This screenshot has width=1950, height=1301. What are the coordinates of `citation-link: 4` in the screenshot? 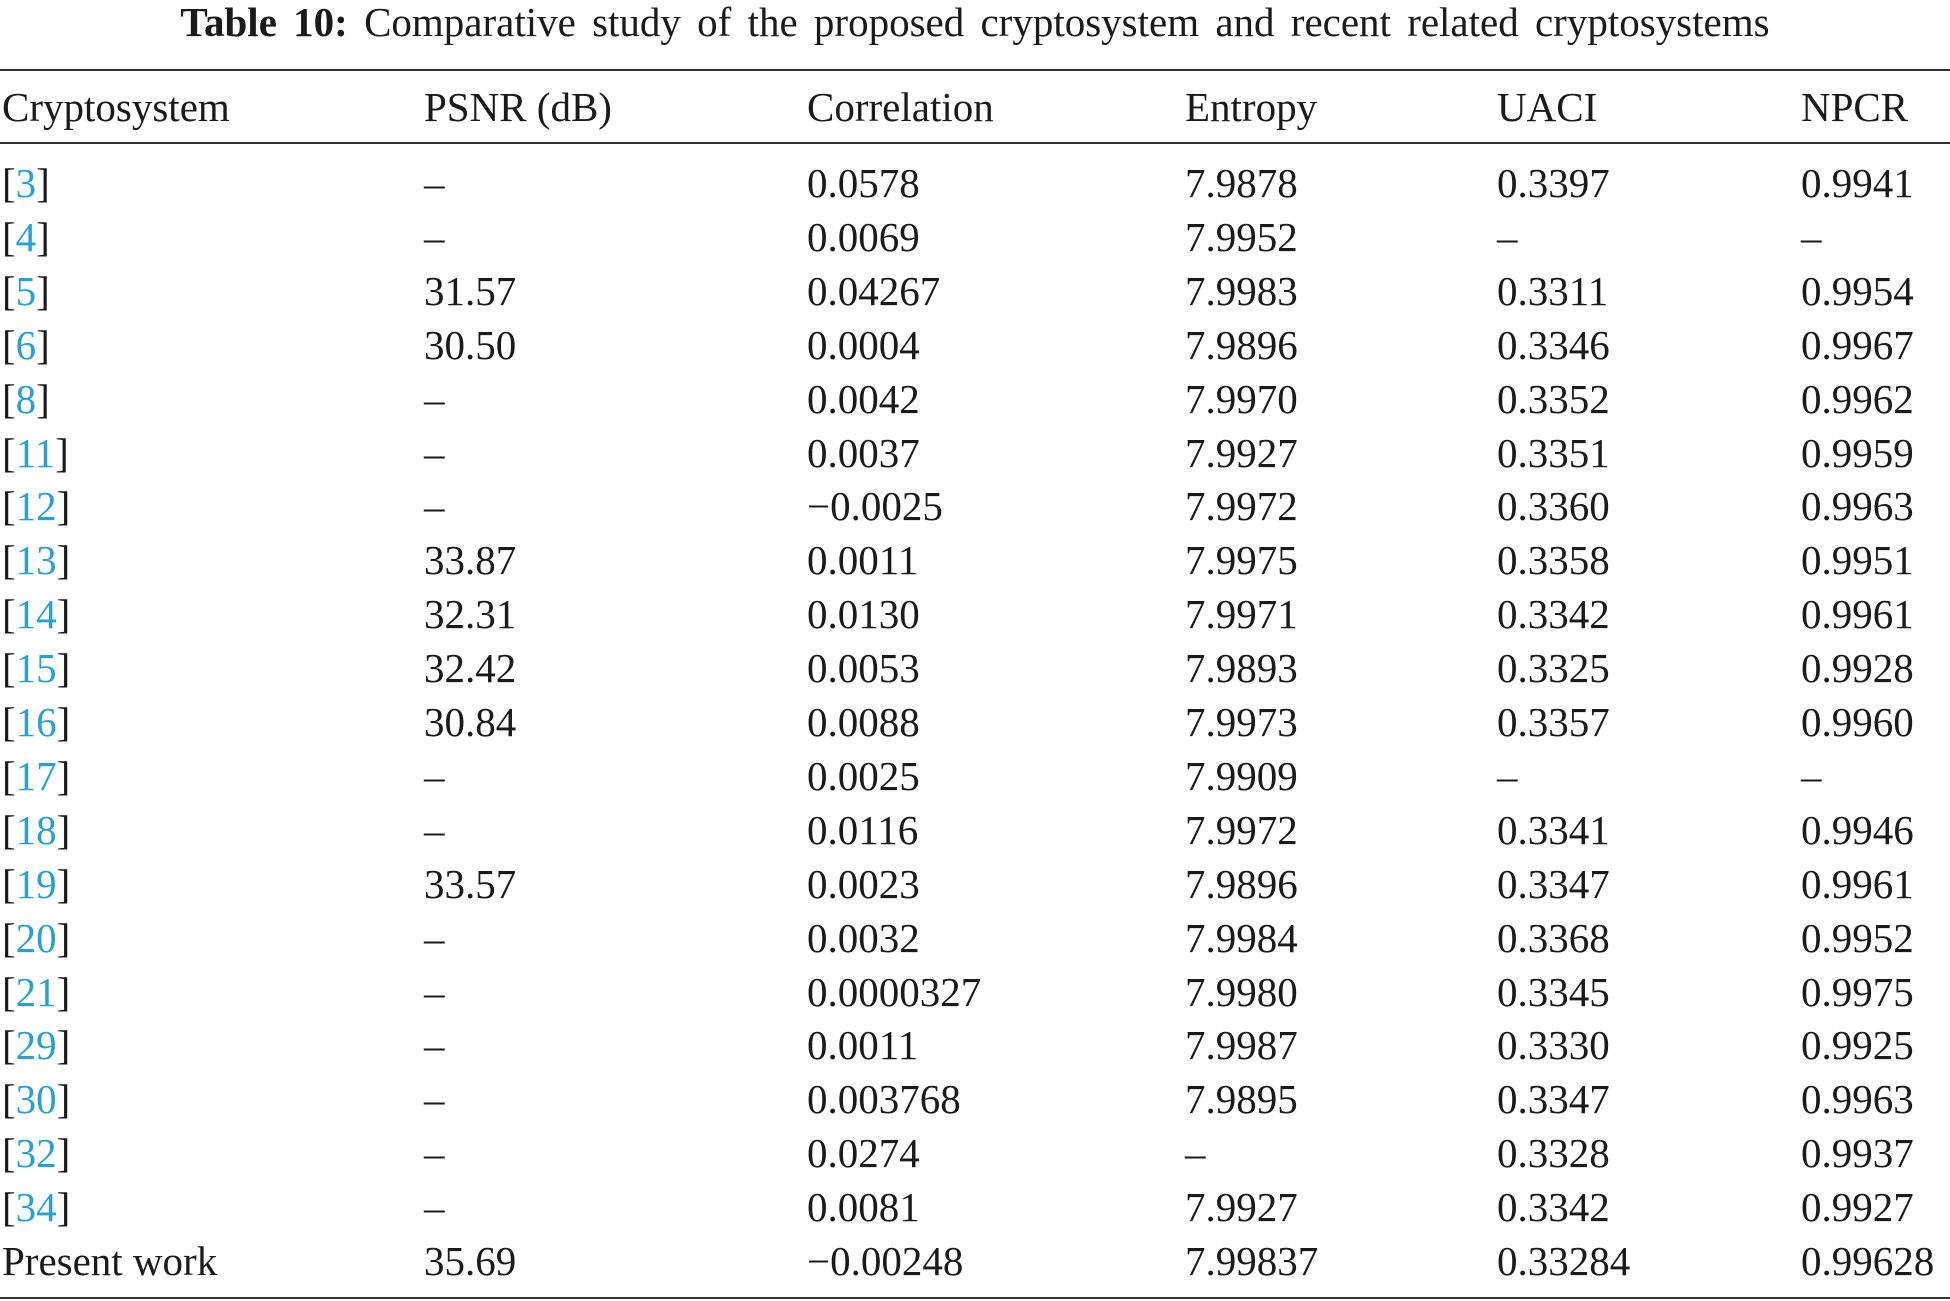 It's located at (26, 236).